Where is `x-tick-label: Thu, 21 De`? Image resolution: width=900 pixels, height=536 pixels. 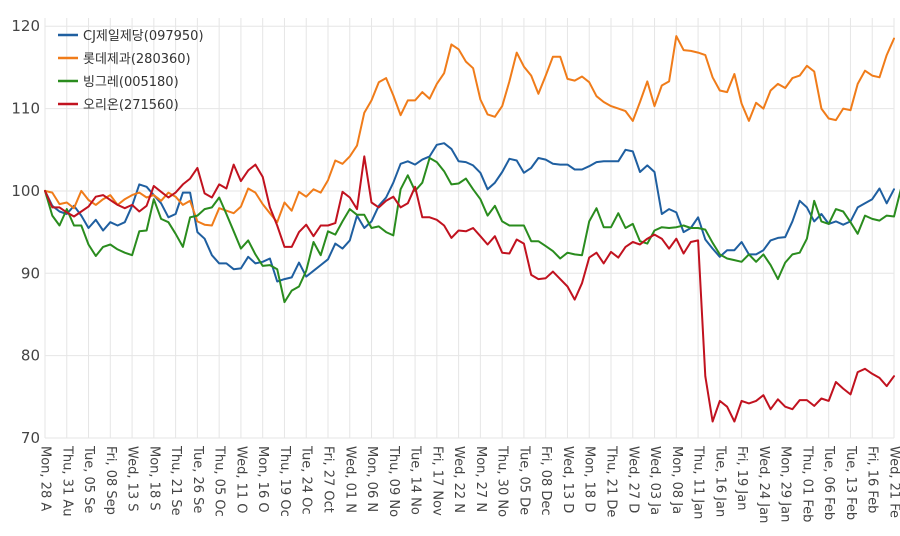 x-tick-label: Thu, 21 De is located at coordinates (611, 481).